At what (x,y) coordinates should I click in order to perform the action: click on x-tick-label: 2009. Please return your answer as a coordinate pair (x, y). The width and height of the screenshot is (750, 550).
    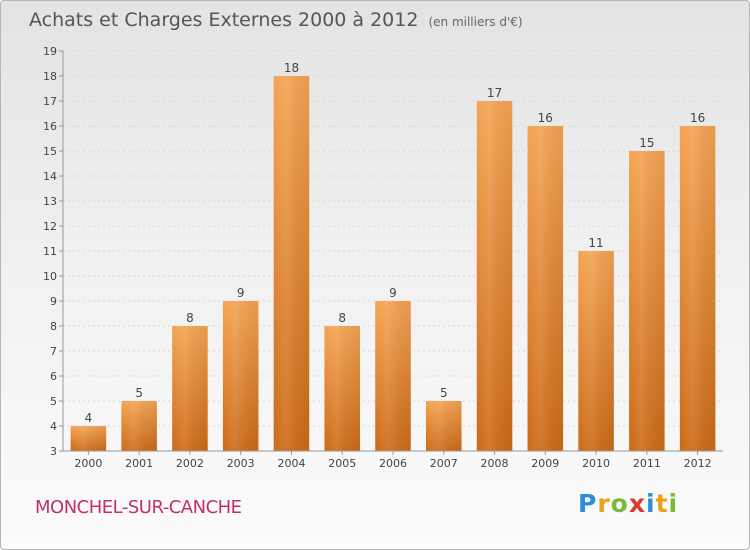
    Looking at the image, I should click on (545, 463).